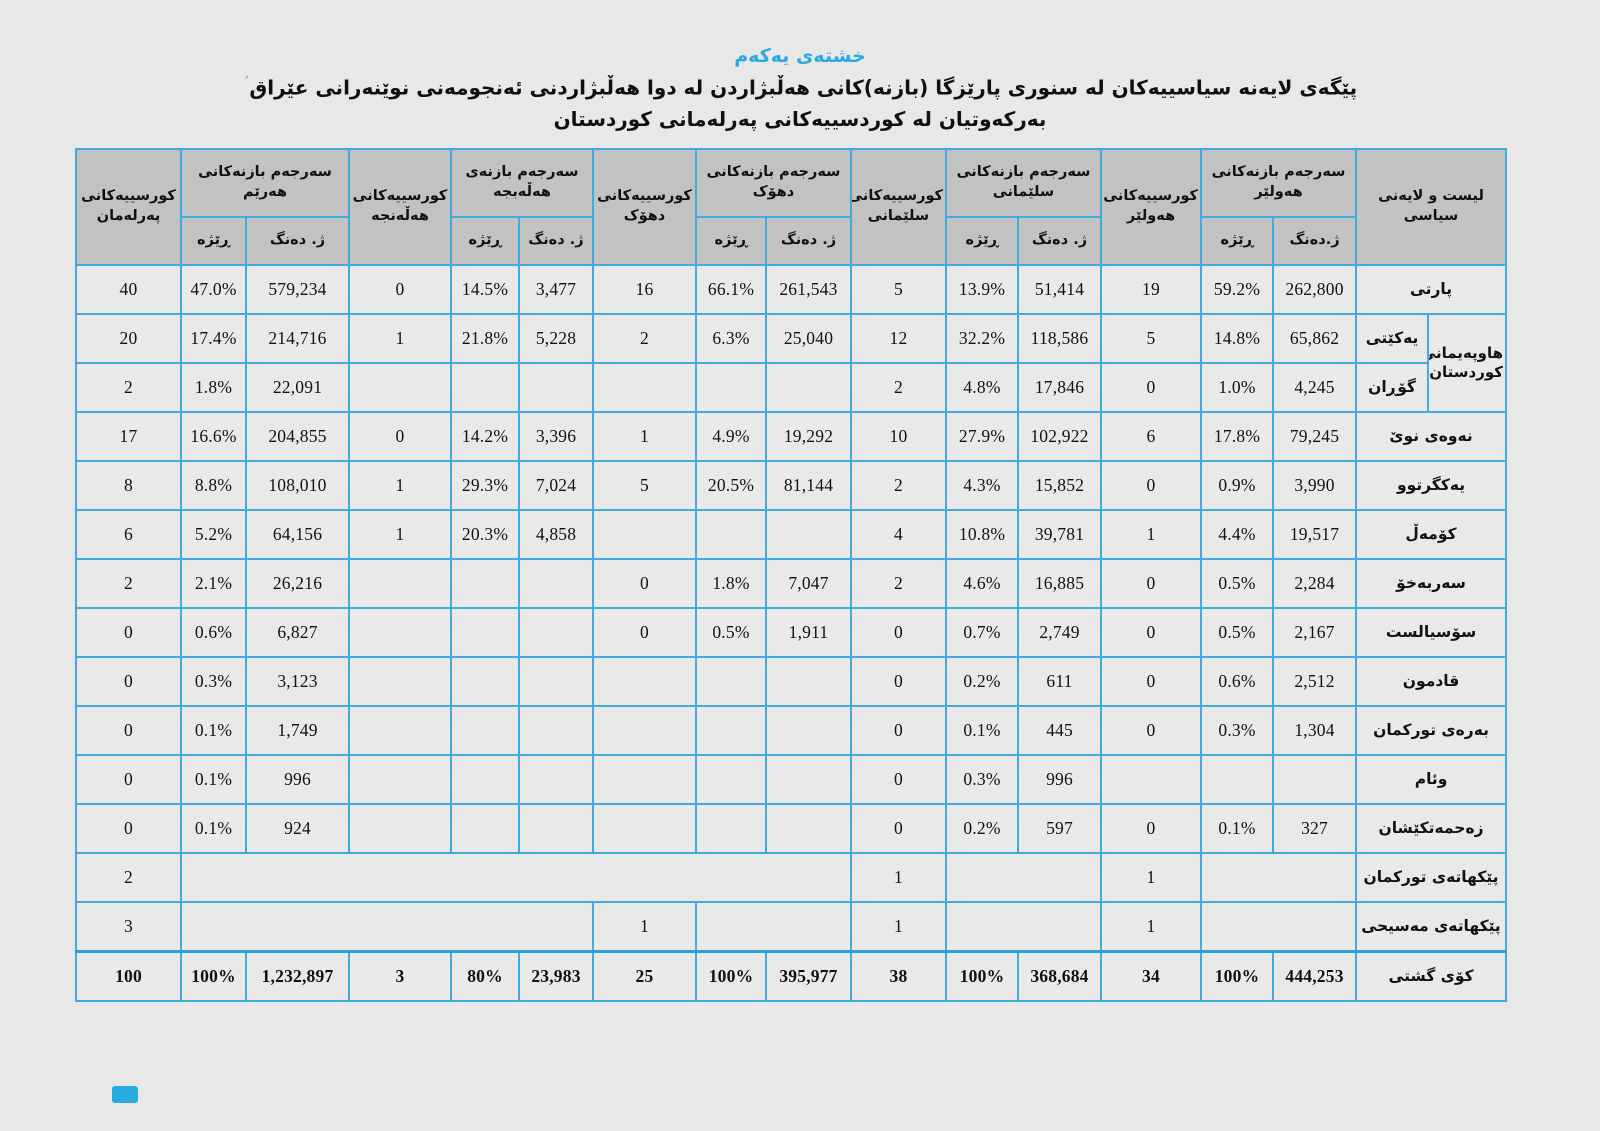 Image resolution: width=1600 pixels, height=1131 pixels. What do you see at coordinates (213, 534) in the screenshot?
I see `region-pct-cell: 5.2%` at bounding box center [213, 534].